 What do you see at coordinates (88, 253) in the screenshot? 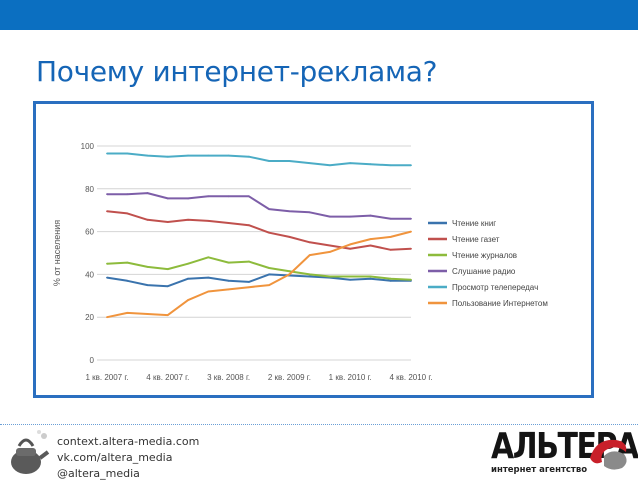
I see `y-tick-labels: 0 20 40 60 80 100` at bounding box center [88, 253].